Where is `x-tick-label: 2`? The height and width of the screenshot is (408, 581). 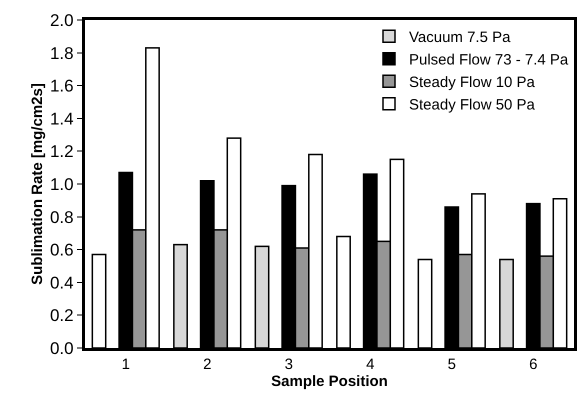
x-tick-label: 2 is located at coordinates (207, 364).